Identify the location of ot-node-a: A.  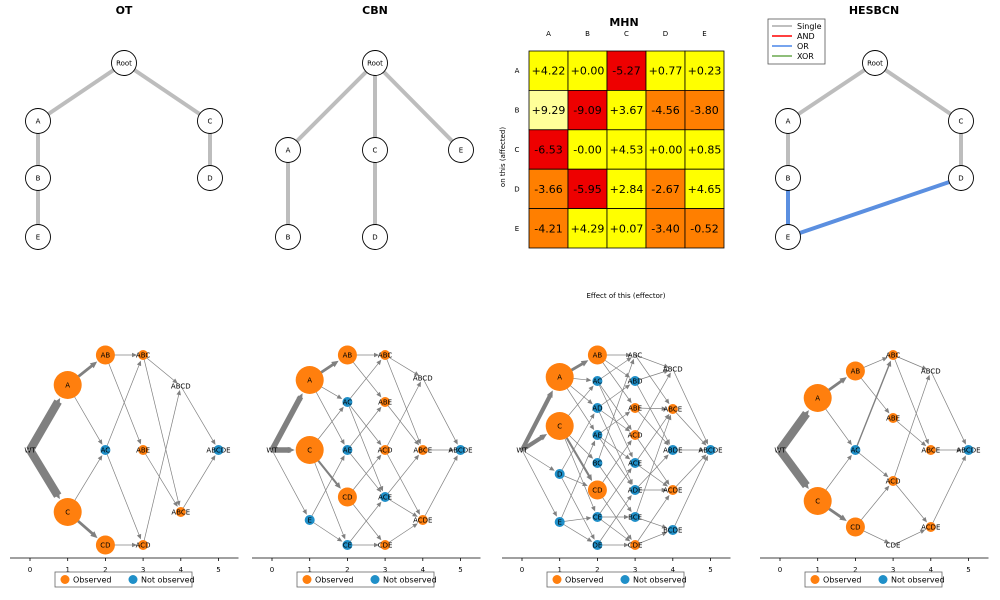
(38, 121).